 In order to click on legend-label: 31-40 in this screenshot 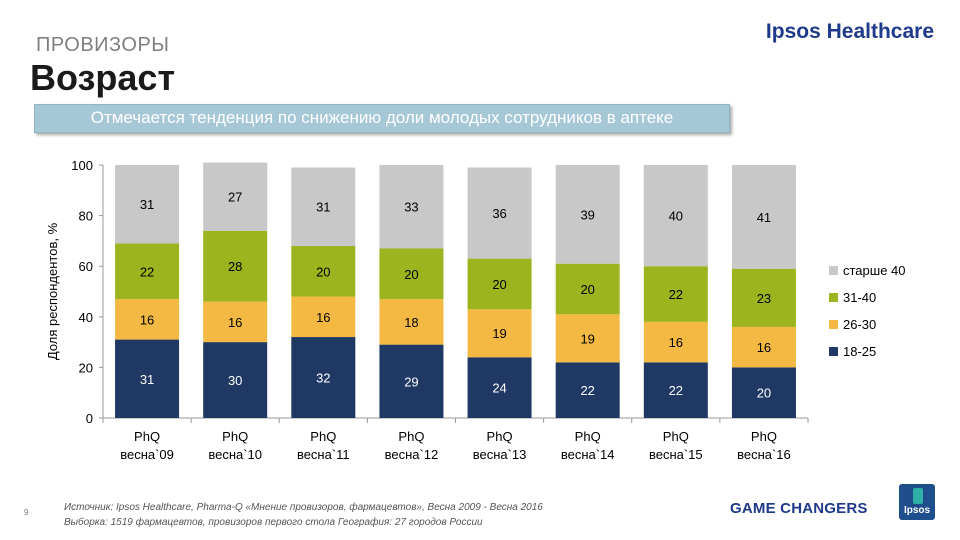, I will do `click(859, 297)`.